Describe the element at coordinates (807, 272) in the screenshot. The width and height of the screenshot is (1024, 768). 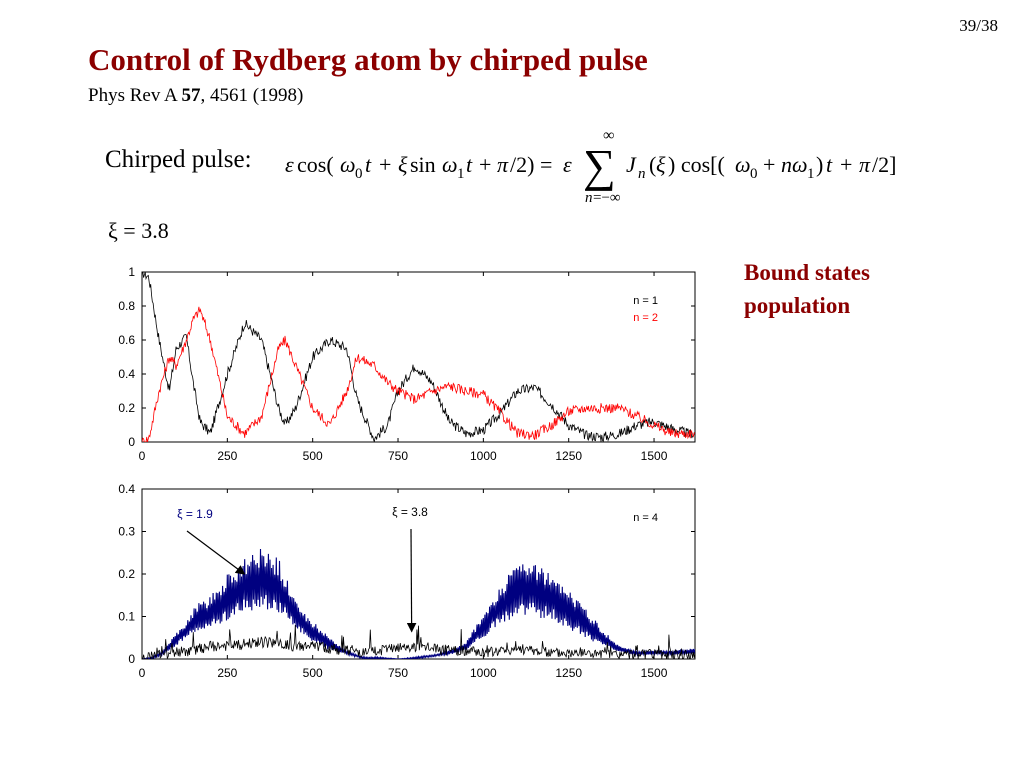
I see `bound-states-label-line1: Bound states` at that location.